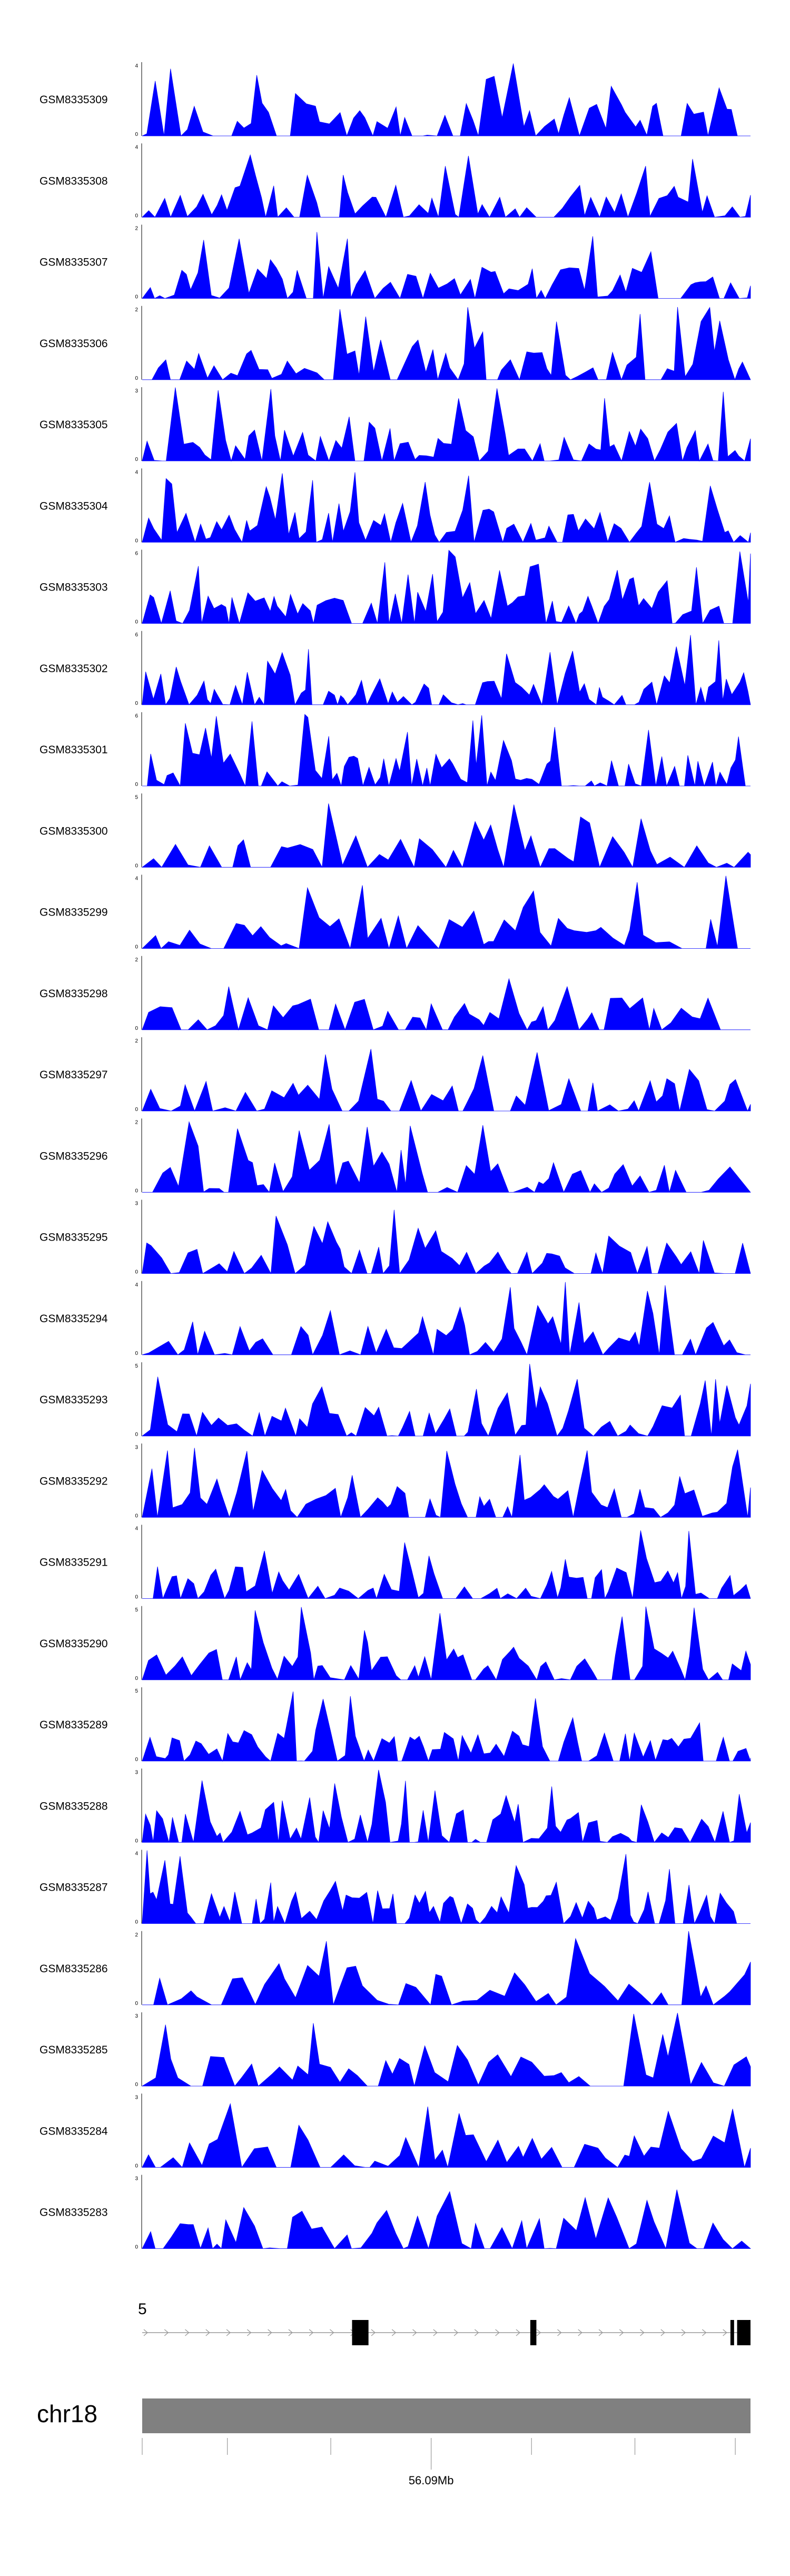  Describe the element at coordinates (439, 2462) in the screenshot. I see `genome-axis: 56.09Mb` at that location.